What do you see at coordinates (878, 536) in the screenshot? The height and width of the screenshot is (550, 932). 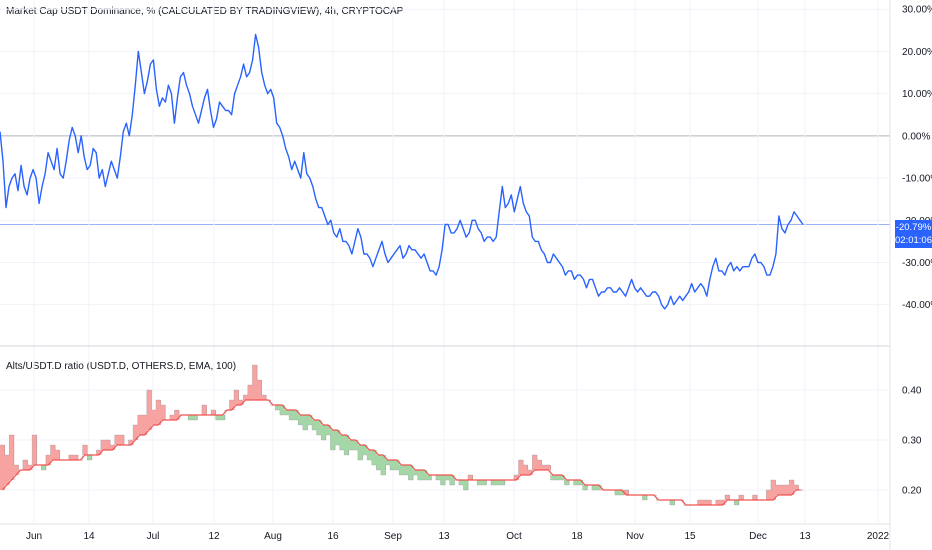 I see `x-tick-label: 2022` at bounding box center [878, 536].